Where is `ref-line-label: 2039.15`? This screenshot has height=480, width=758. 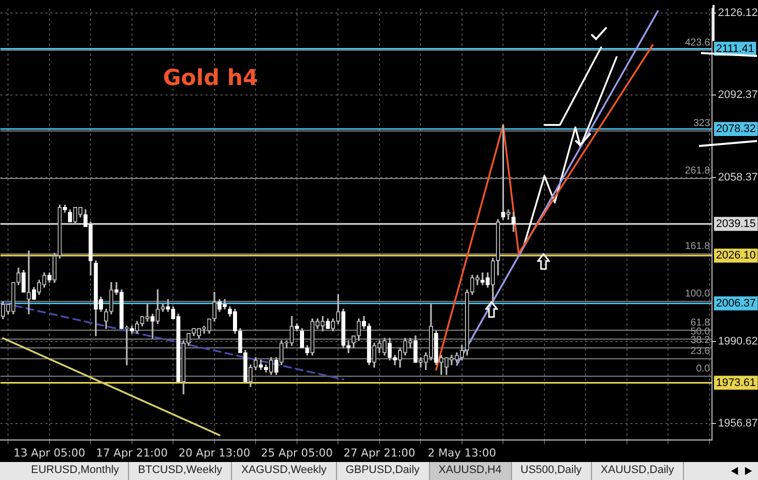
ref-line-label: 2039.15 is located at coordinates (736, 224).